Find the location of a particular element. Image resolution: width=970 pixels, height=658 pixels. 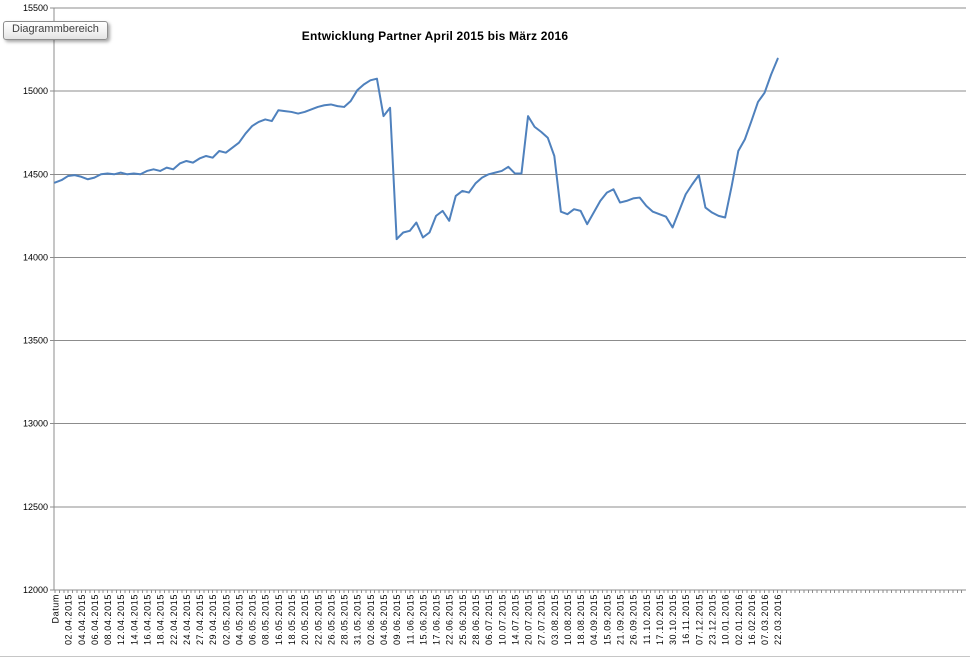

x-axis-label: 02.05.2015 is located at coordinates (226, 619).